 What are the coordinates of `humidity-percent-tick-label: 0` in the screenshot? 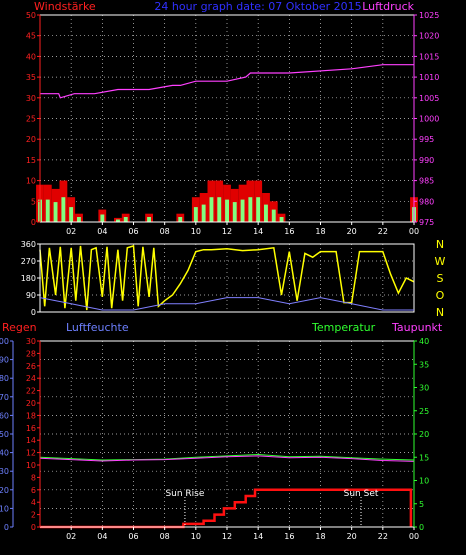 It's located at (6, 527).